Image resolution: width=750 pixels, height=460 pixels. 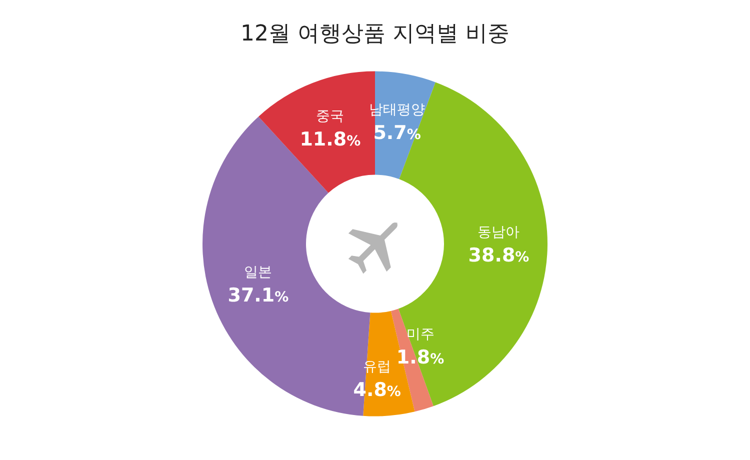 What do you see at coordinates (420, 357) in the screenshot?
I see `data-label: 1.8%` at bounding box center [420, 357].